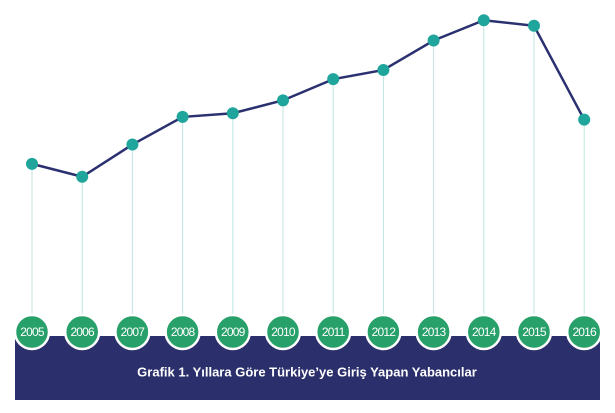  I want to click on x-tick-label: 2016, so click(584, 332).